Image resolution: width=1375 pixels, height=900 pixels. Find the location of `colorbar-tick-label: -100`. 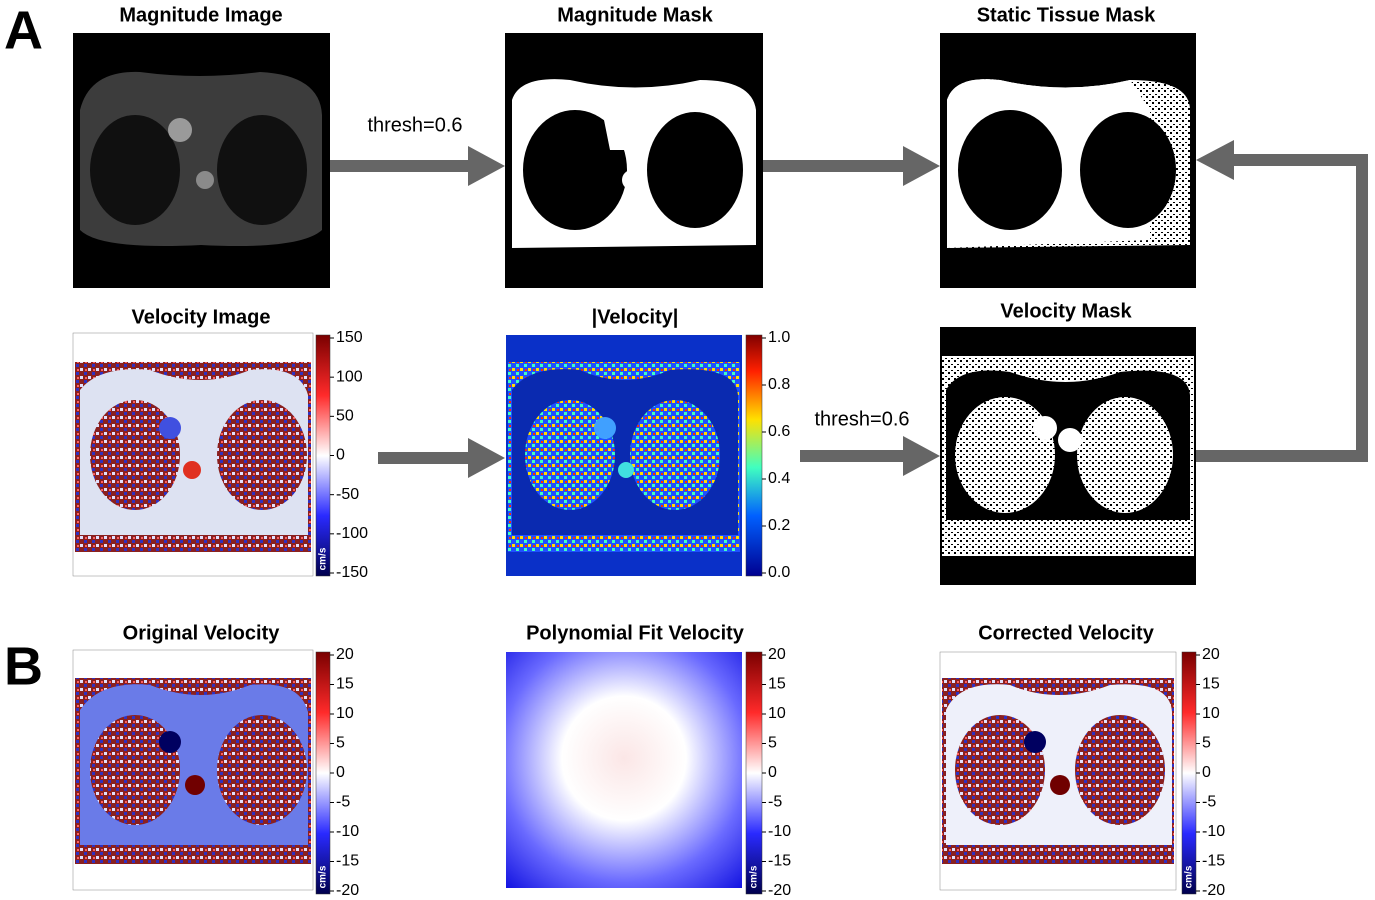

colorbar-tick-label: -100 is located at coordinates (352, 533).